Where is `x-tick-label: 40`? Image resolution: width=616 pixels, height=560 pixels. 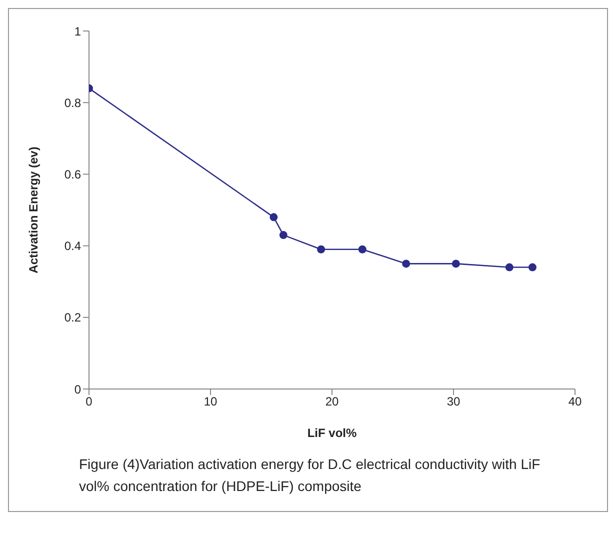 x-tick-label: 40 is located at coordinates (575, 401).